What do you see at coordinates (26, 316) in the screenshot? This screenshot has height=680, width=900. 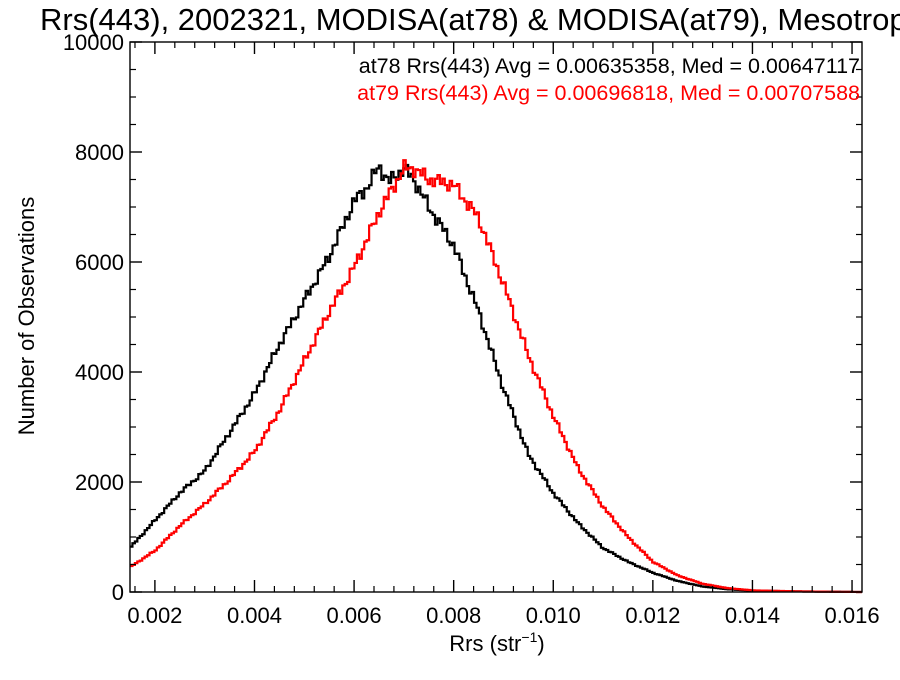 I see `y-axis-label: Number of Observations` at bounding box center [26, 316].